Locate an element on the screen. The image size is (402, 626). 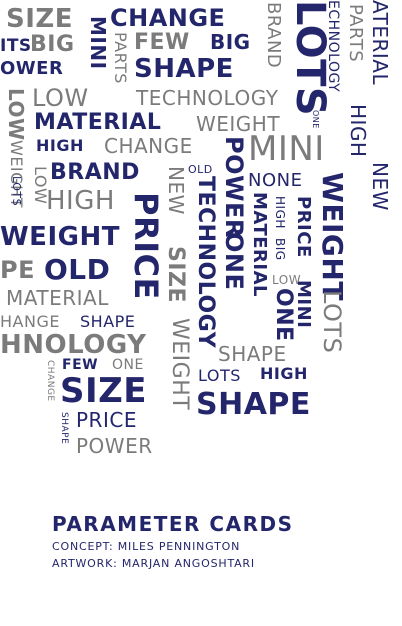
word-lots: LOTS is located at coordinates (310, 58).